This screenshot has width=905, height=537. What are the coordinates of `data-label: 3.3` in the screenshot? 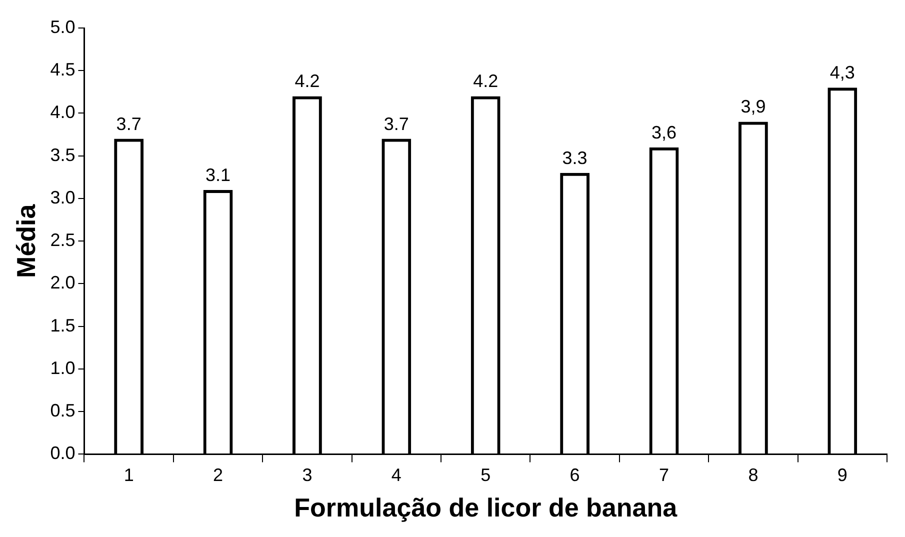 It's located at (575, 158).